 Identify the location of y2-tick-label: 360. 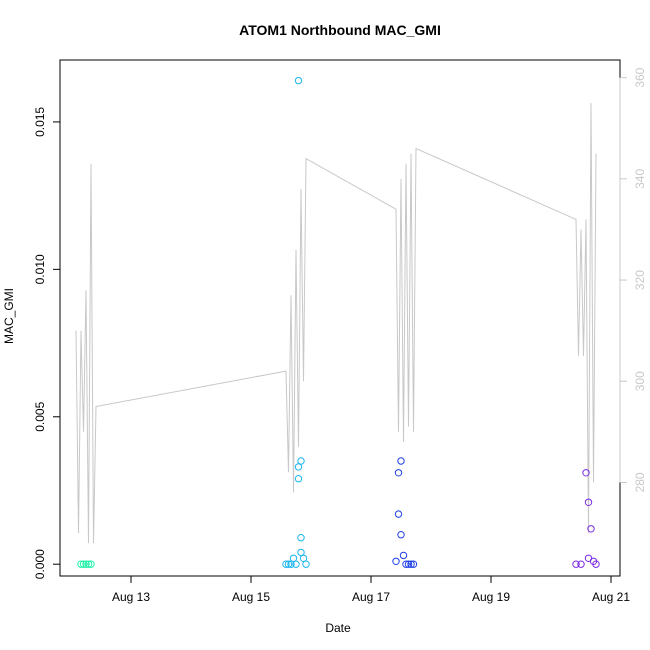
(640, 77).